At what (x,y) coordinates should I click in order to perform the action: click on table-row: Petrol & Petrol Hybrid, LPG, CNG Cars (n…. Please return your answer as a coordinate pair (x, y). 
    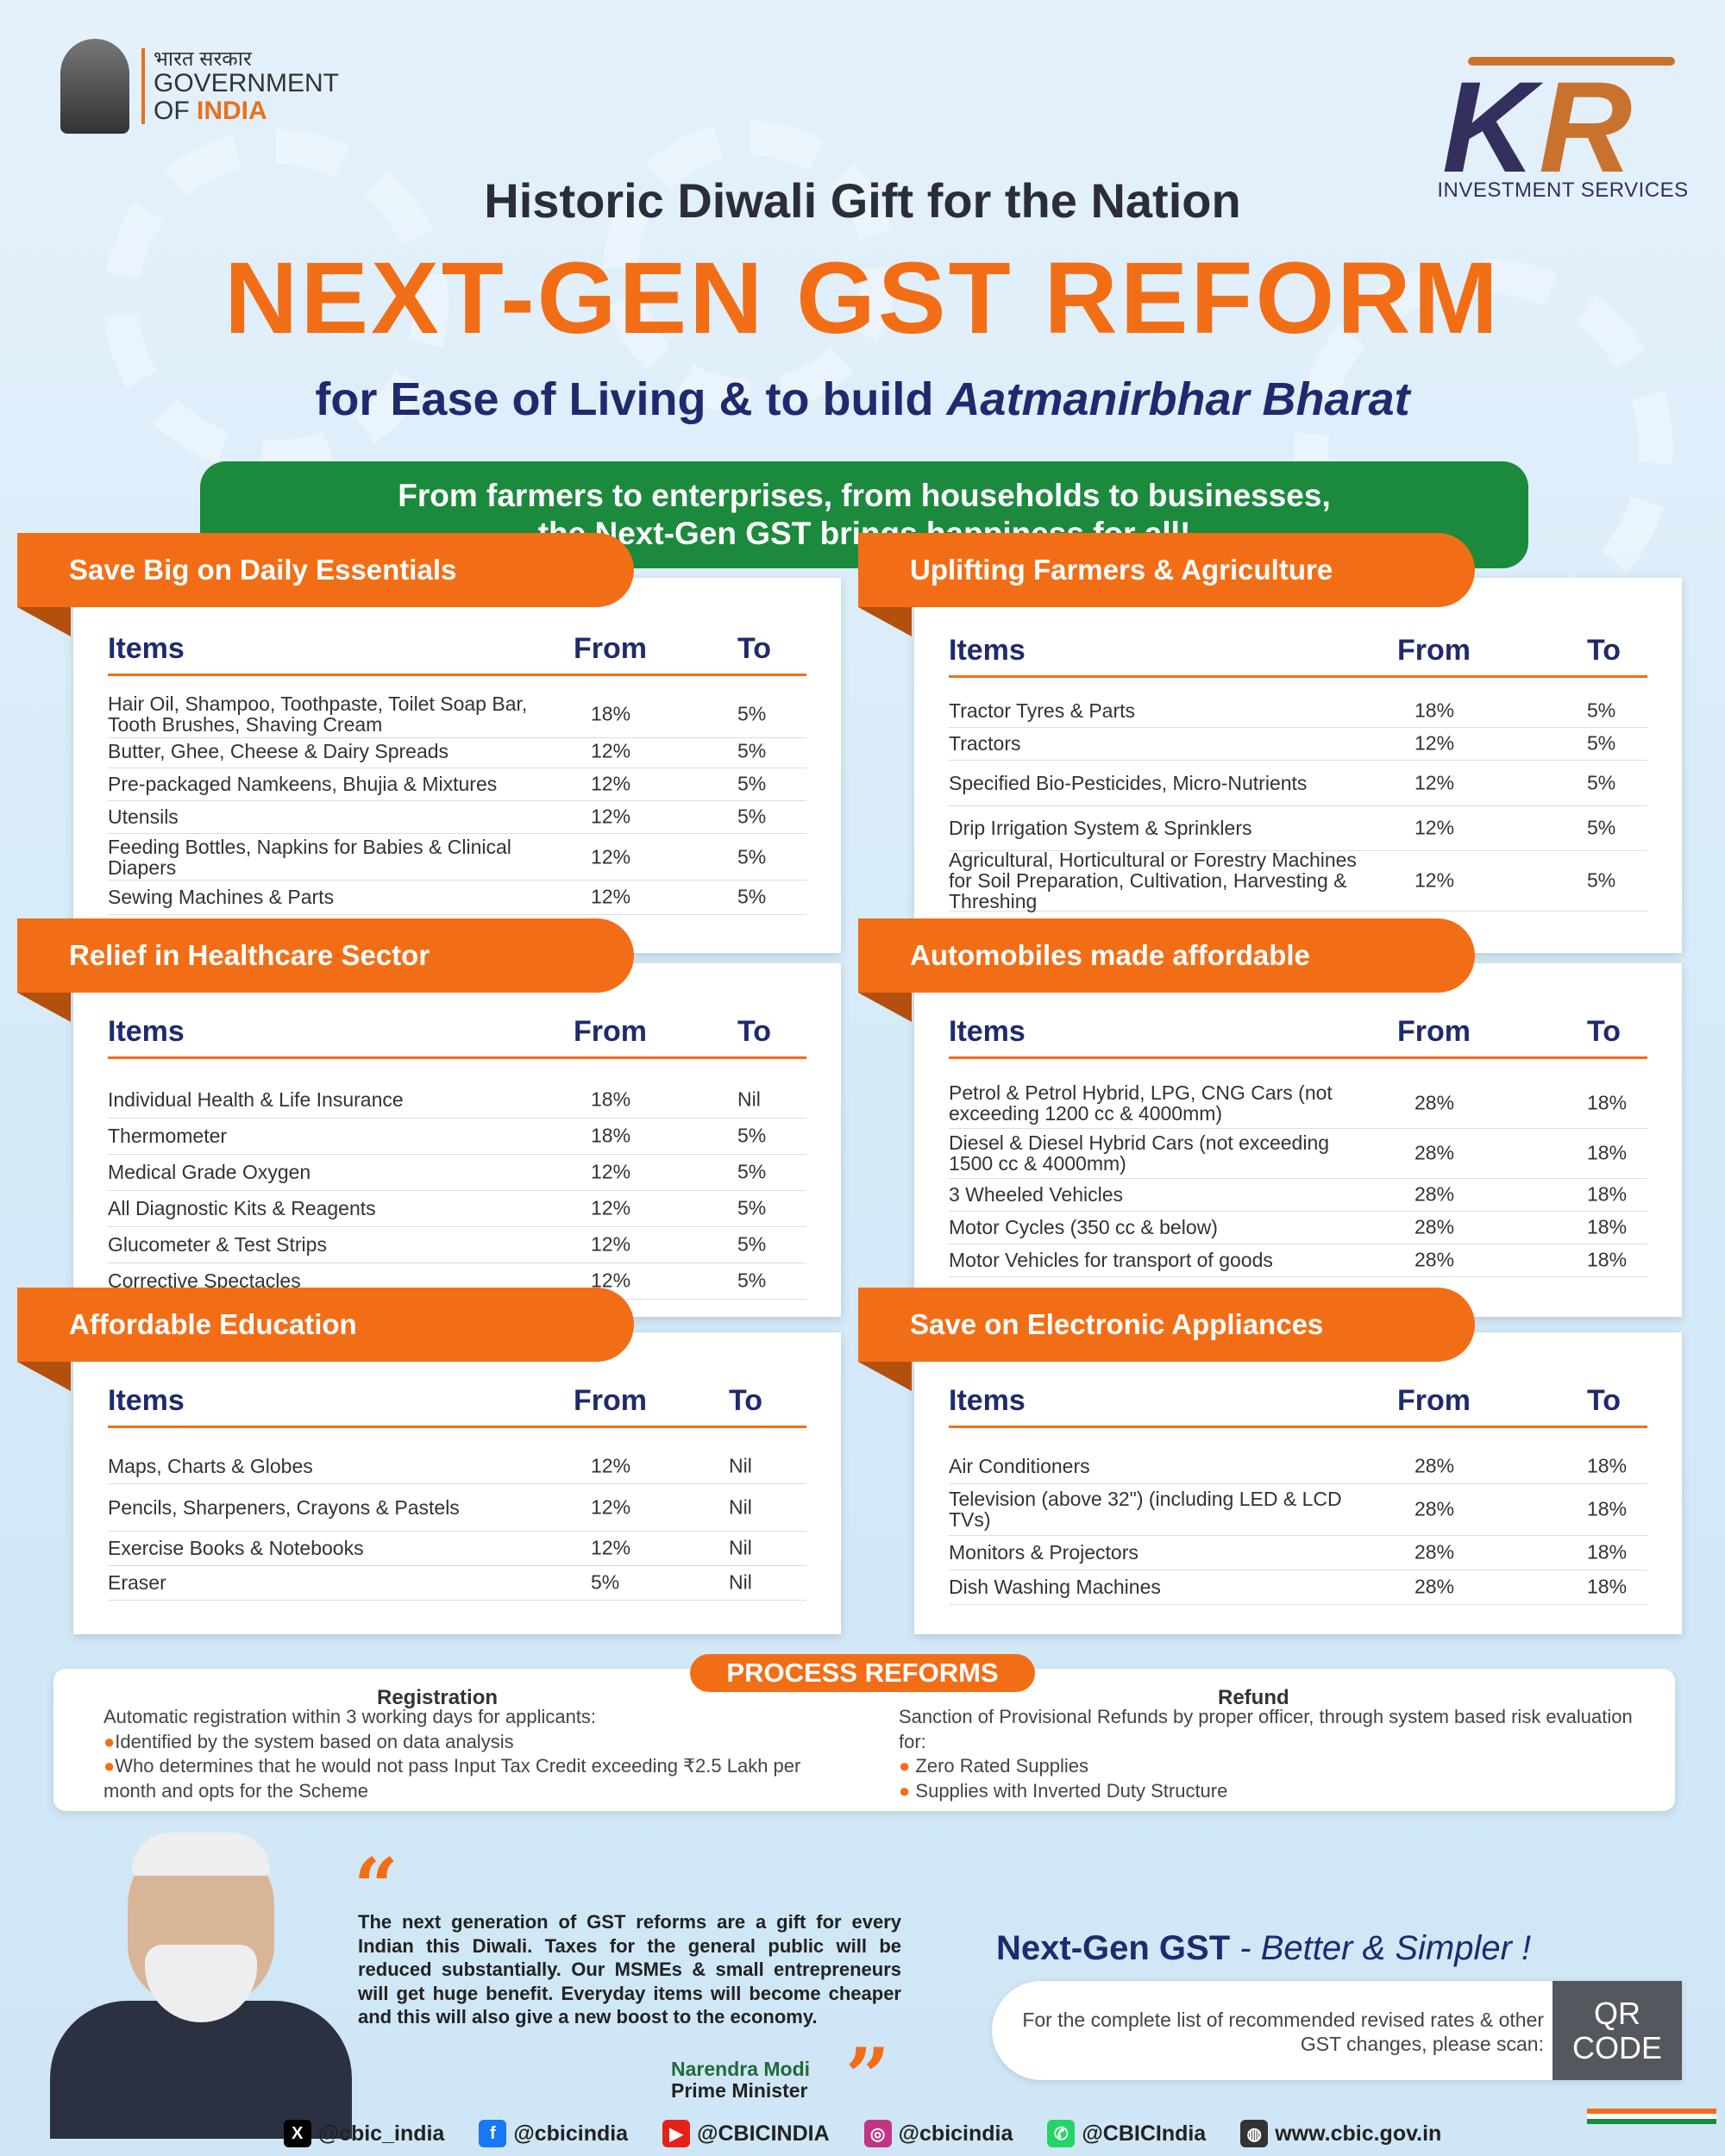
    Looking at the image, I should click on (1298, 1103).